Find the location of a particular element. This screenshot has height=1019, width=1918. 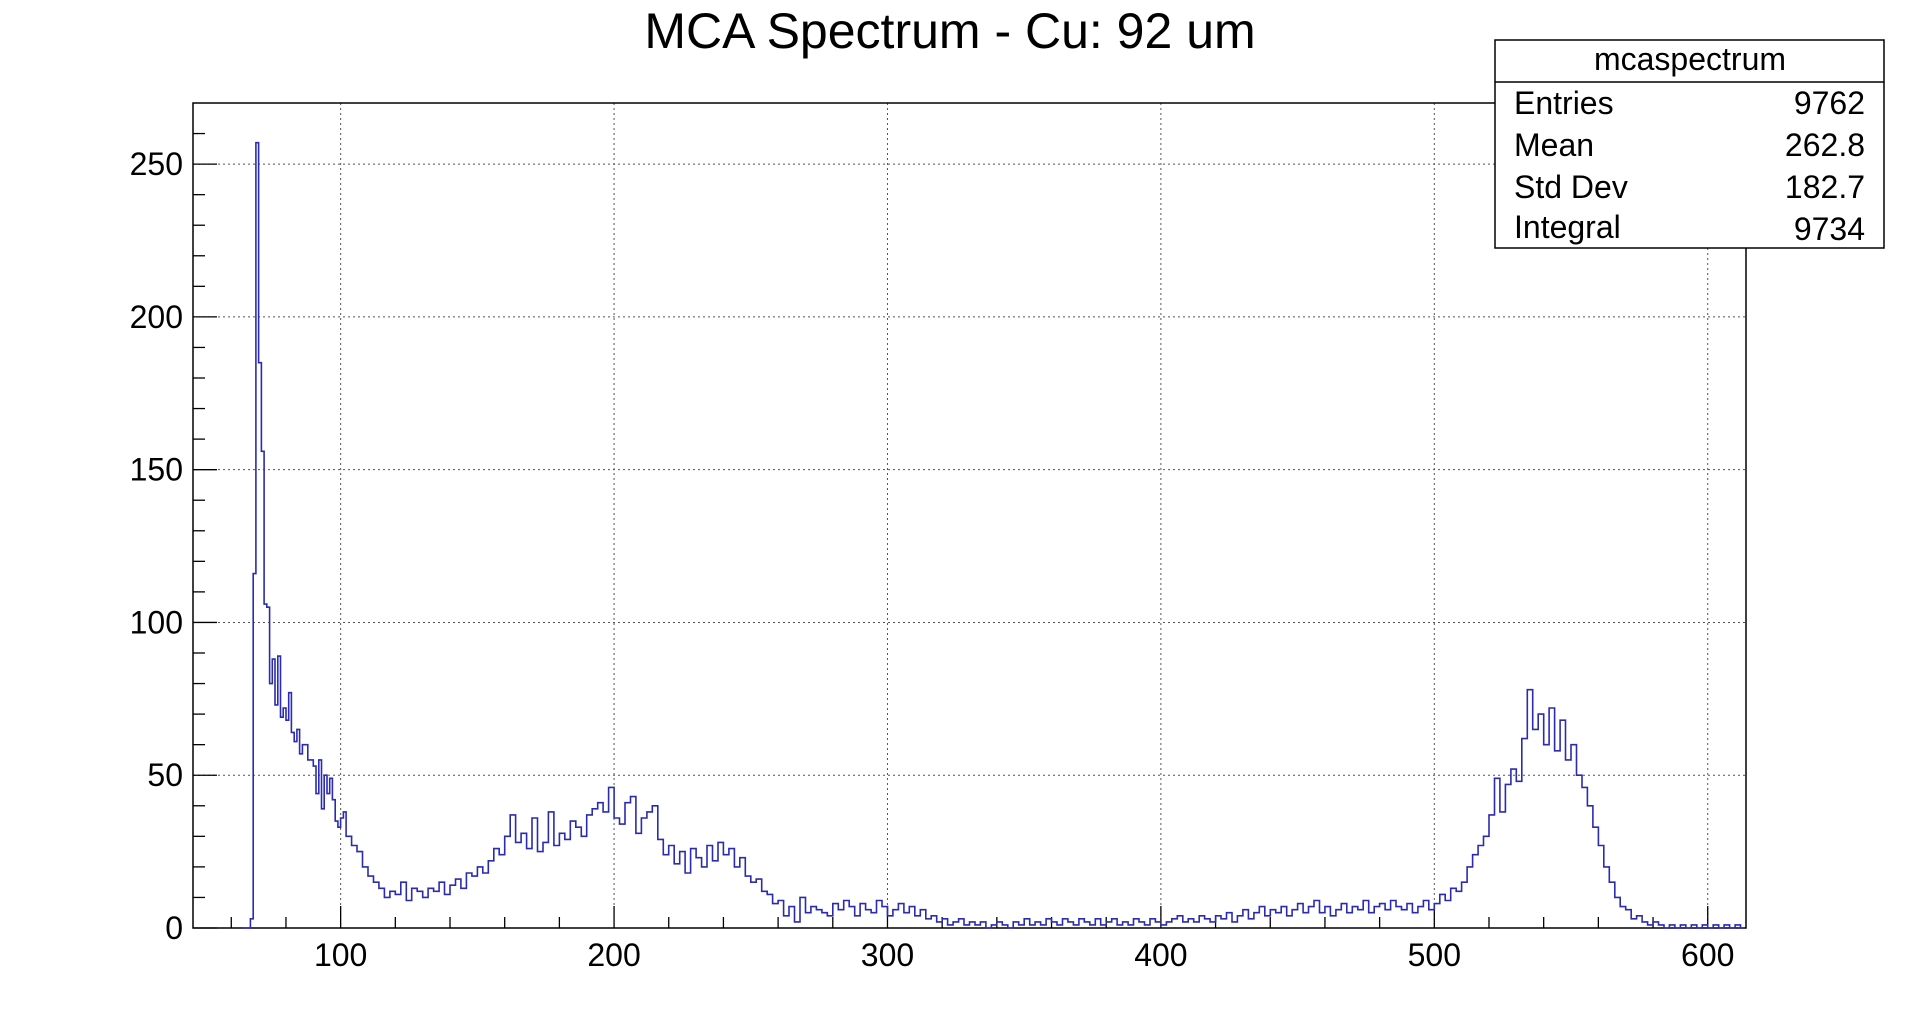

y-tick-label: 200 is located at coordinates (156, 317).